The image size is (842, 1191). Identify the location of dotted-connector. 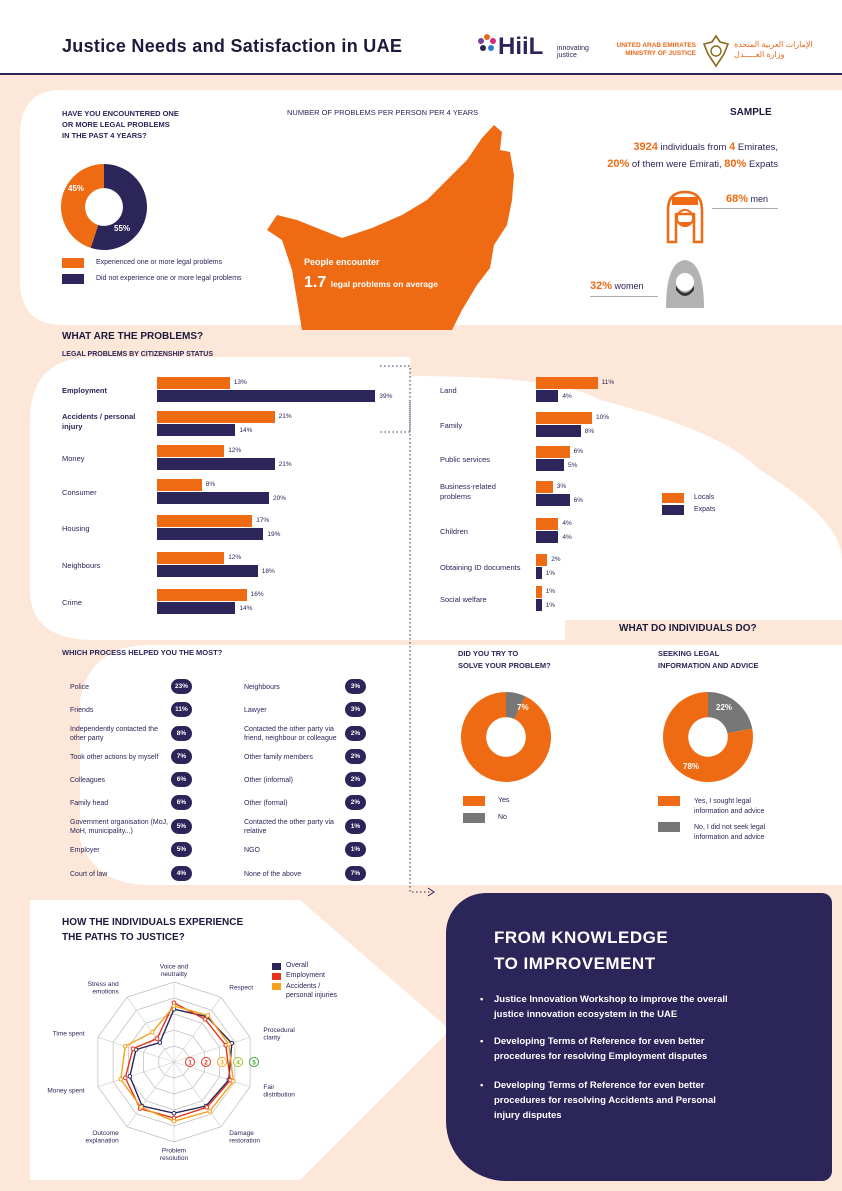
(407, 631).